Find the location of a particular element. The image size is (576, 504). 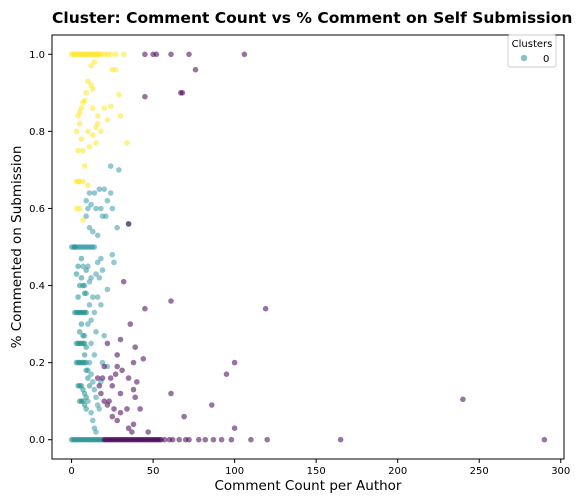

y-tick-label: 0.2 is located at coordinates (37, 363).